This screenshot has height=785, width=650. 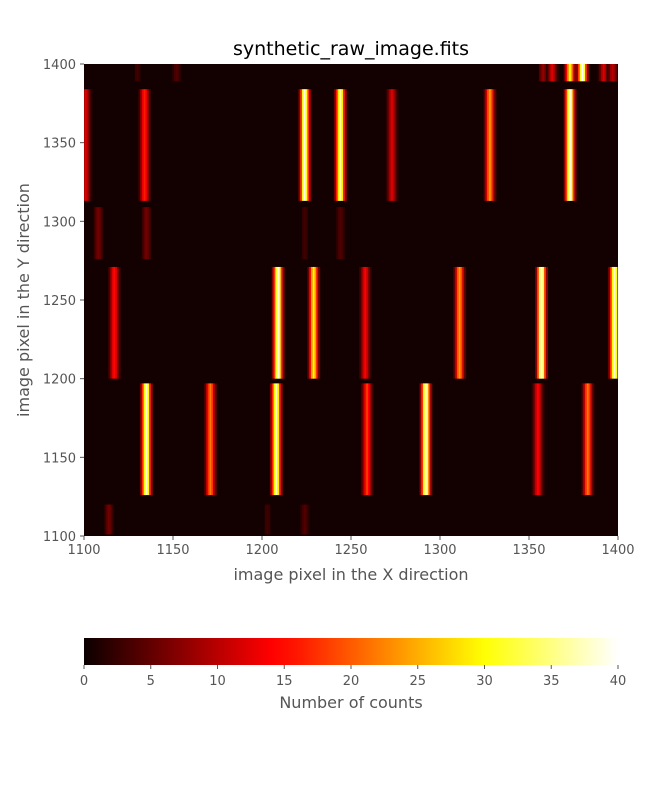 I want to click on y-tick-label: 1250, so click(x=59, y=301).